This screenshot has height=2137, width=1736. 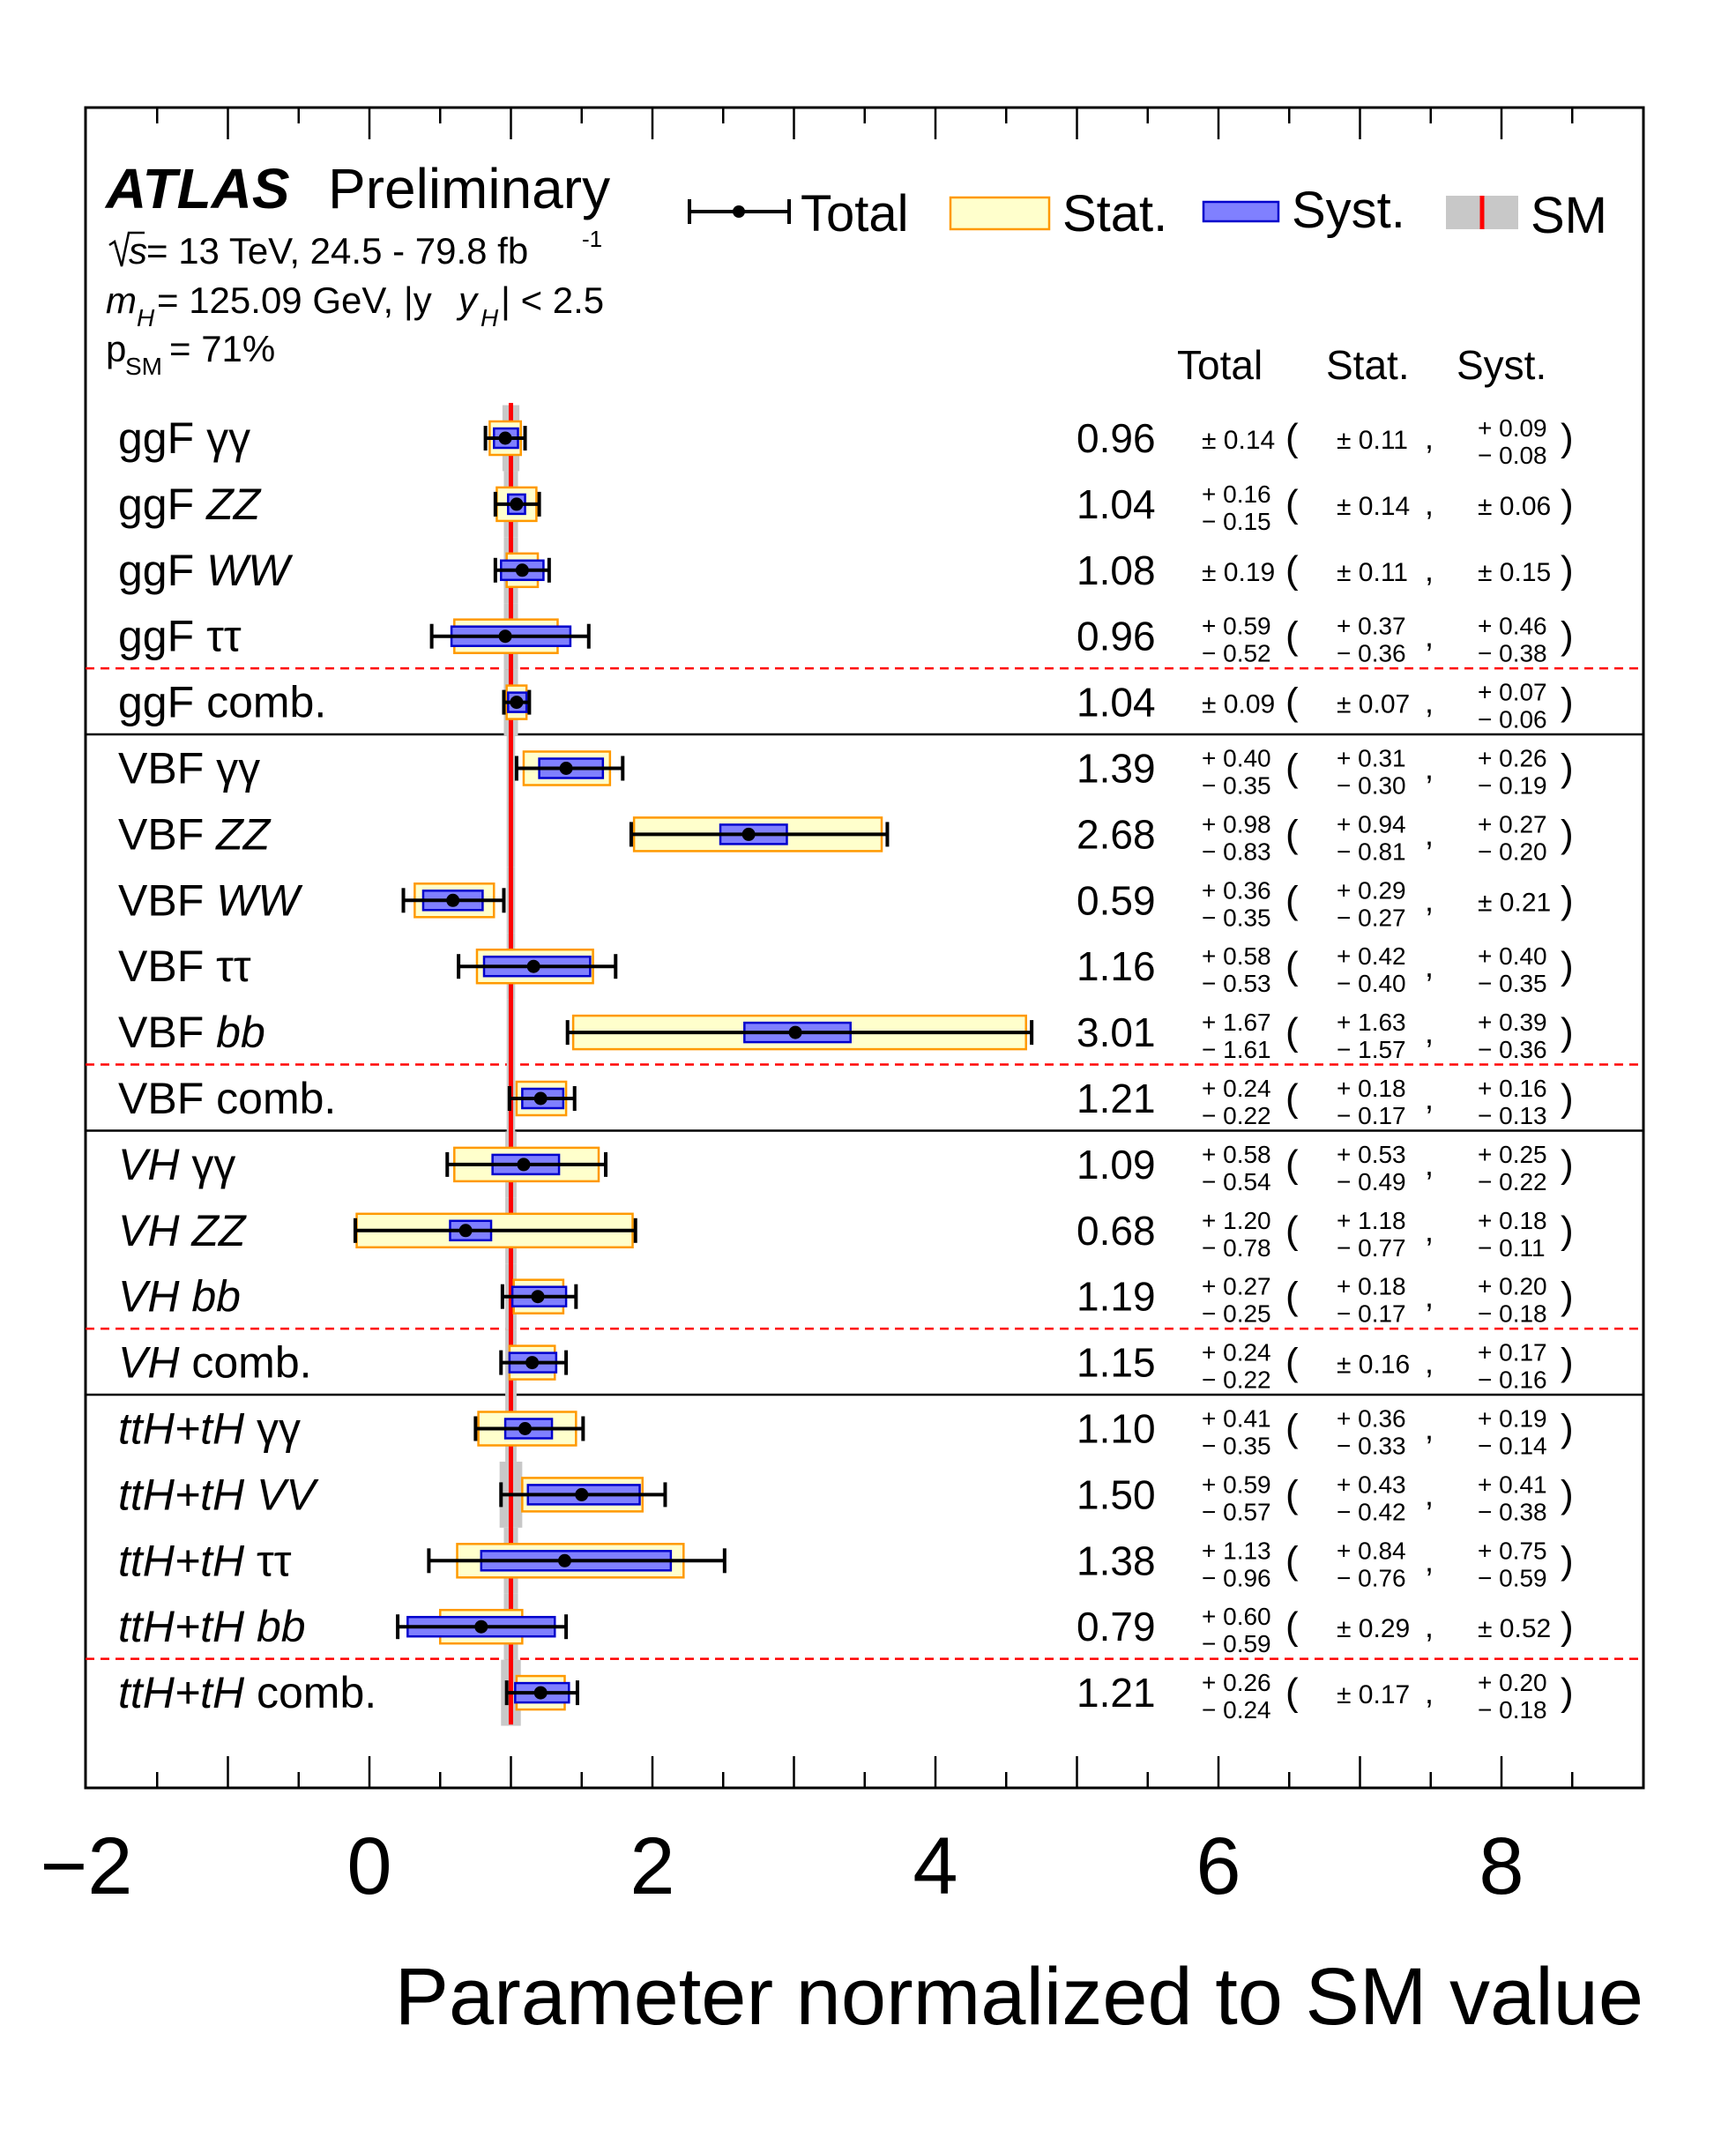 What do you see at coordinates (1512, 983) in the screenshot?
I see `syst-uncertainty-down: − 0.35` at bounding box center [1512, 983].